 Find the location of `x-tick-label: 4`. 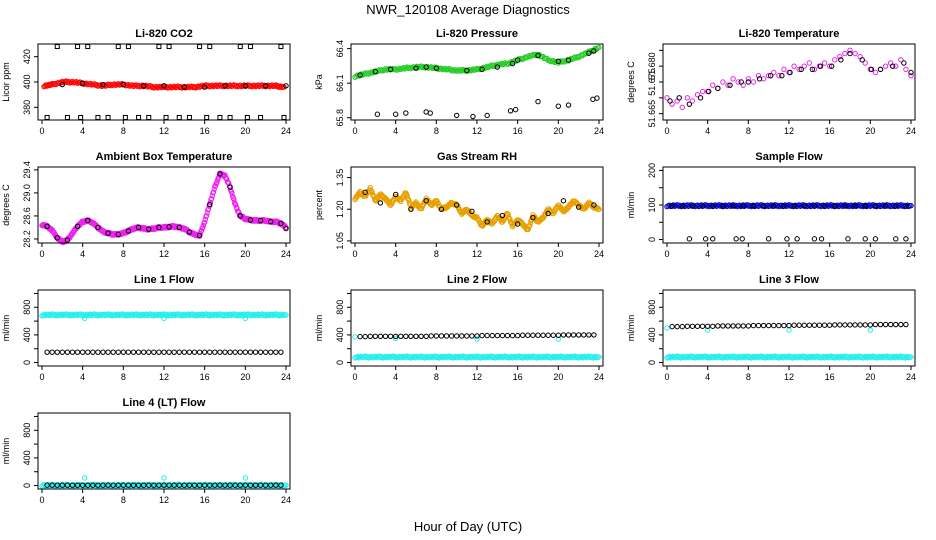

x-tick-label: 4 is located at coordinates (395, 377).